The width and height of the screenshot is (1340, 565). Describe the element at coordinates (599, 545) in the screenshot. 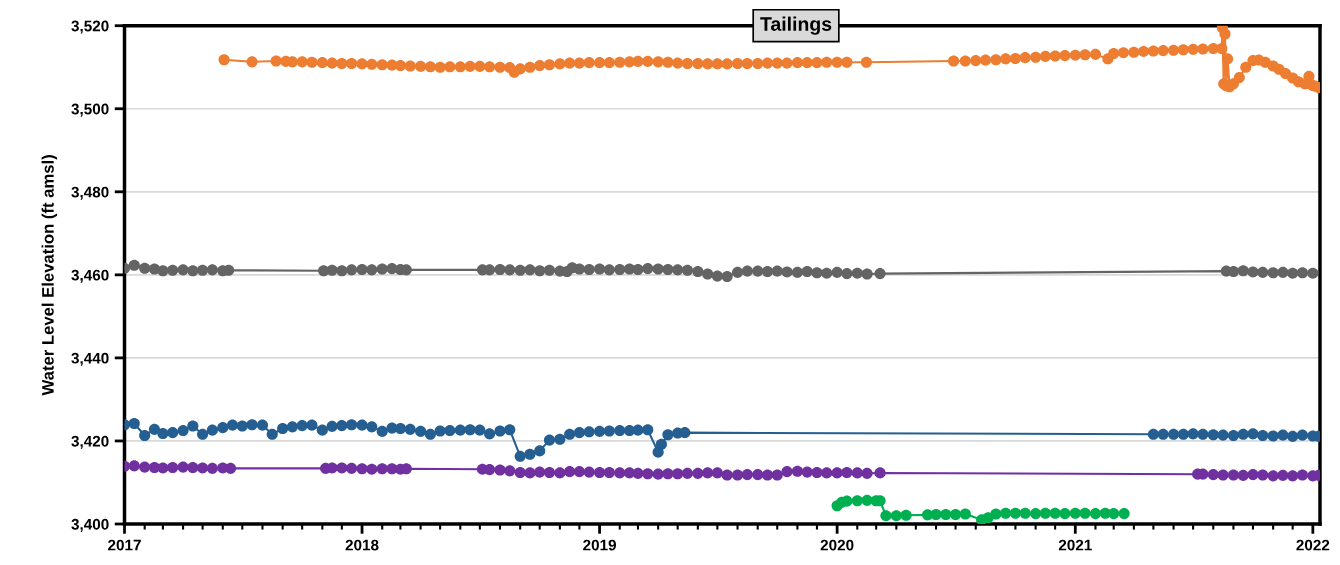

I see `x-tick-label: 2019` at that location.